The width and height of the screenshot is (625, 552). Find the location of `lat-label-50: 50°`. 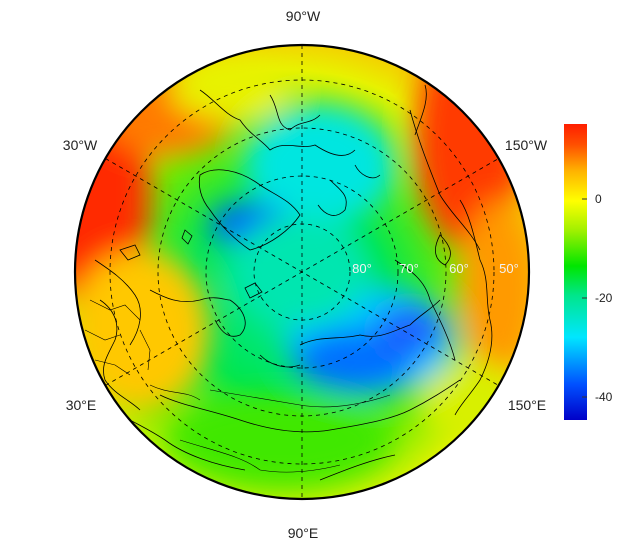

lat-label-50: 50° is located at coordinates (509, 268).